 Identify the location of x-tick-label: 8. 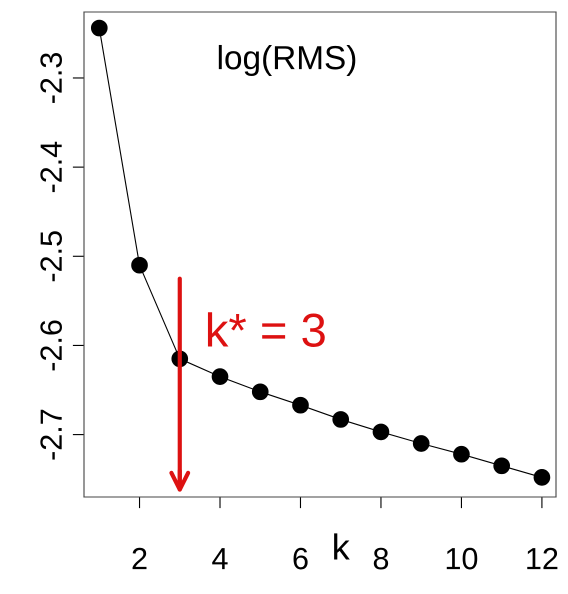
(381, 559).